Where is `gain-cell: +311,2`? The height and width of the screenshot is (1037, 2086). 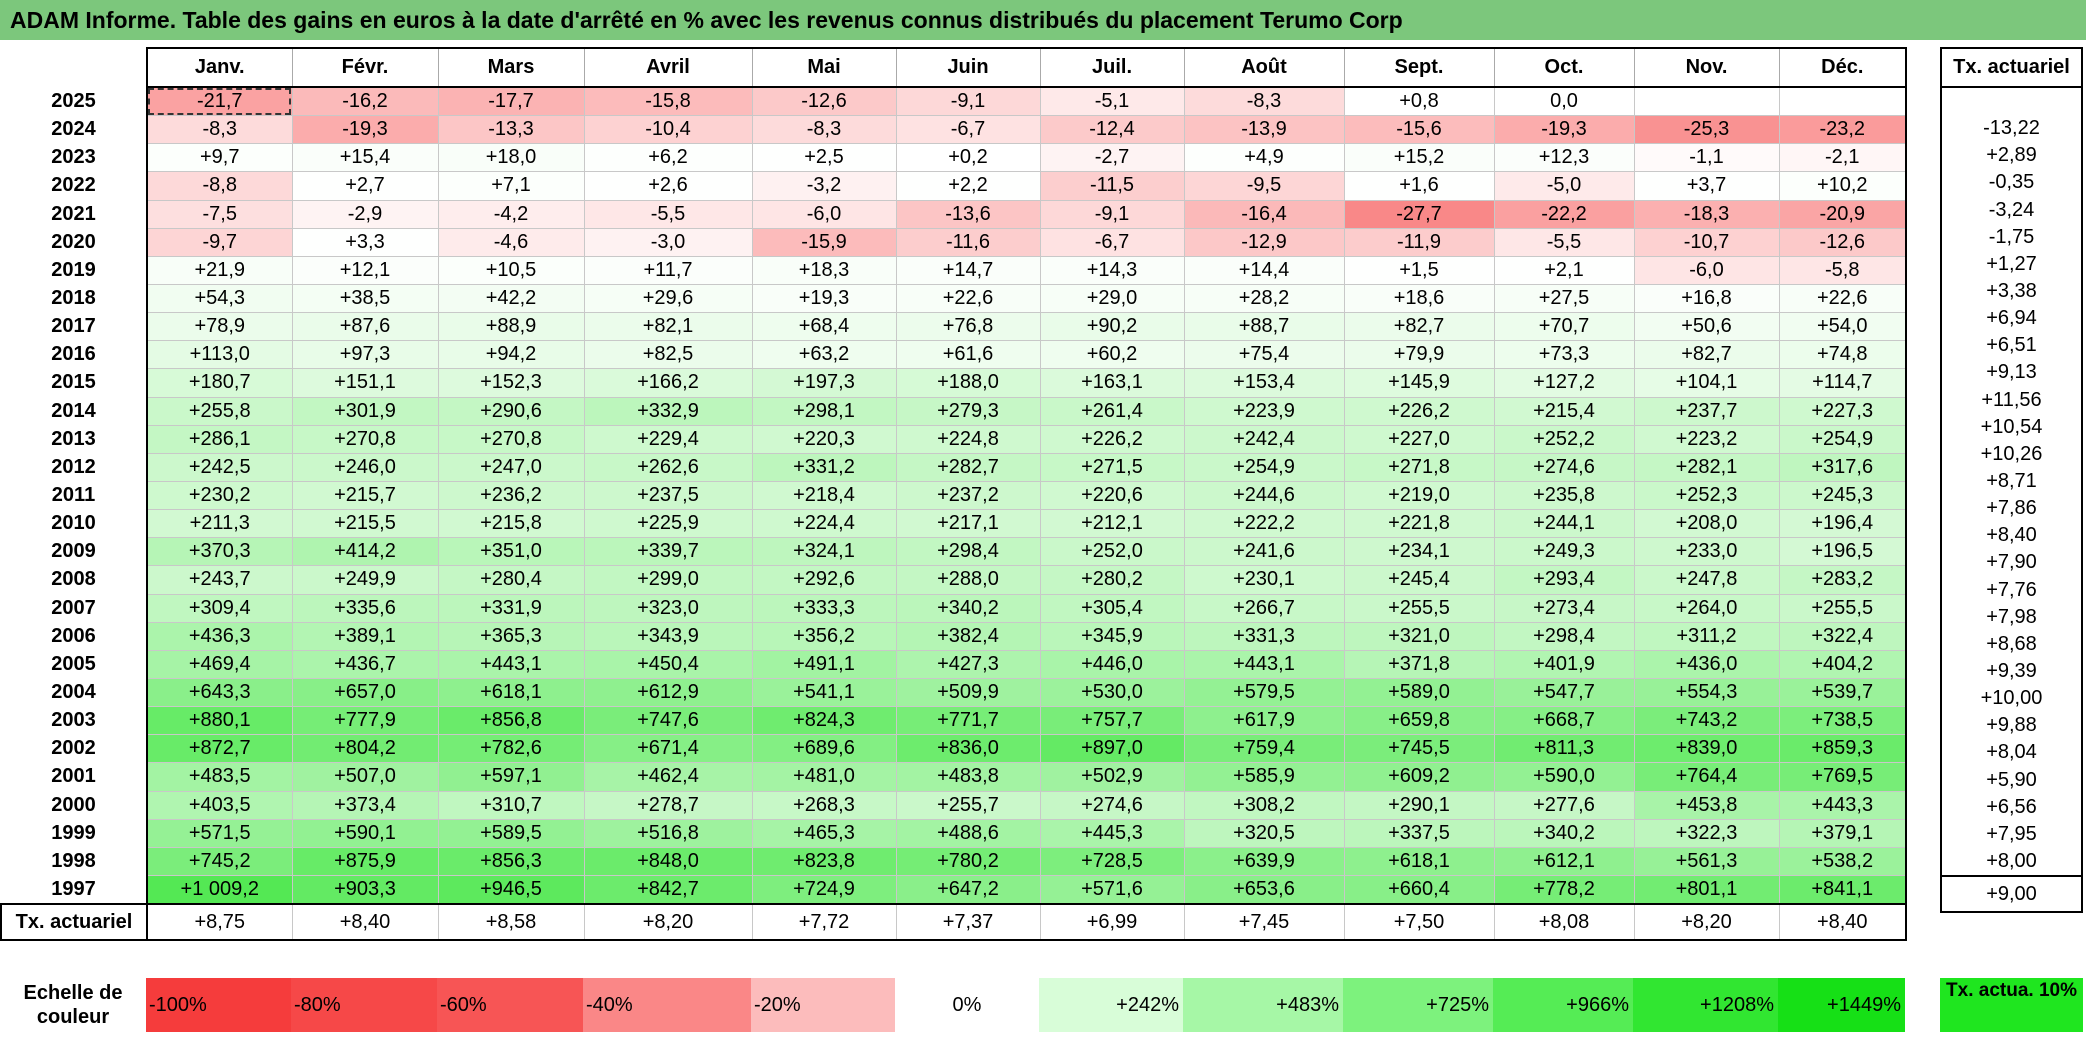 gain-cell: +311,2 is located at coordinates (1706, 636).